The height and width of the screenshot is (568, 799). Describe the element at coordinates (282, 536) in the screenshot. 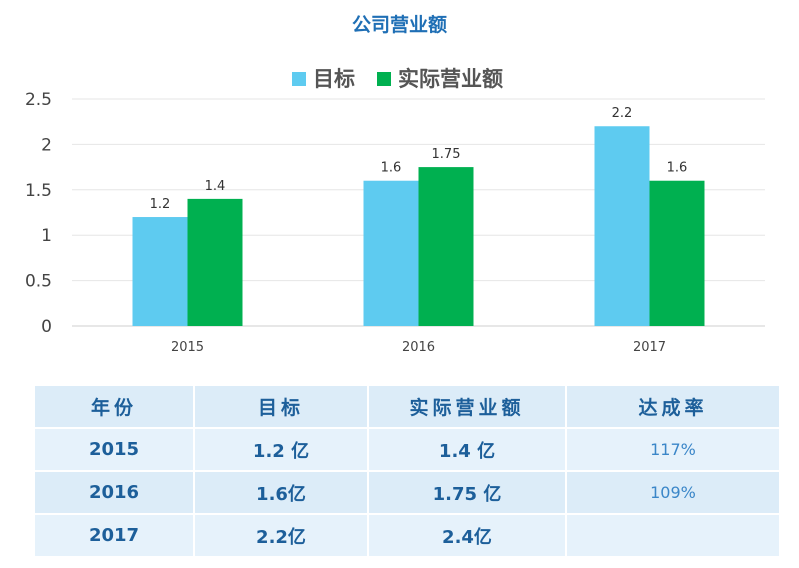

I see `cell-target: 2.2亿` at that location.